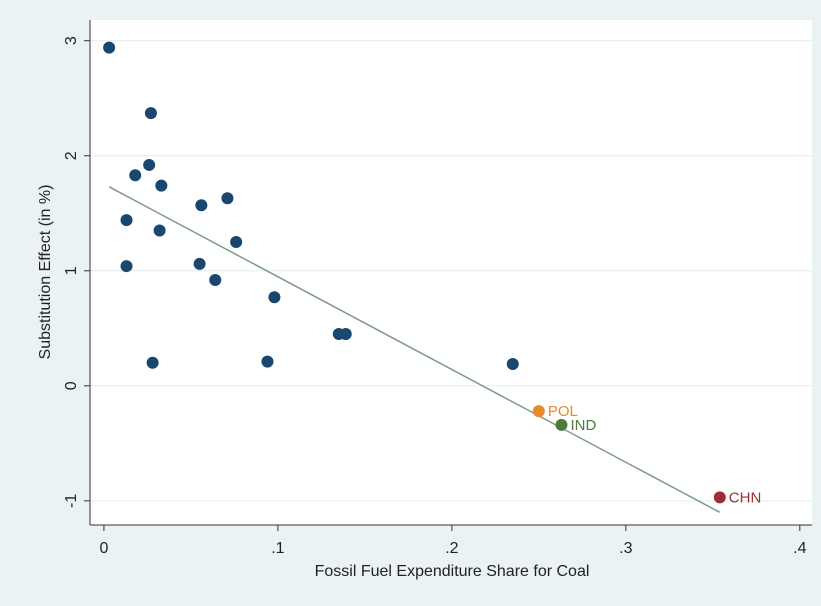  What do you see at coordinates (583, 425) in the screenshot?
I see `point-label: IND` at bounding box center [583, 425].